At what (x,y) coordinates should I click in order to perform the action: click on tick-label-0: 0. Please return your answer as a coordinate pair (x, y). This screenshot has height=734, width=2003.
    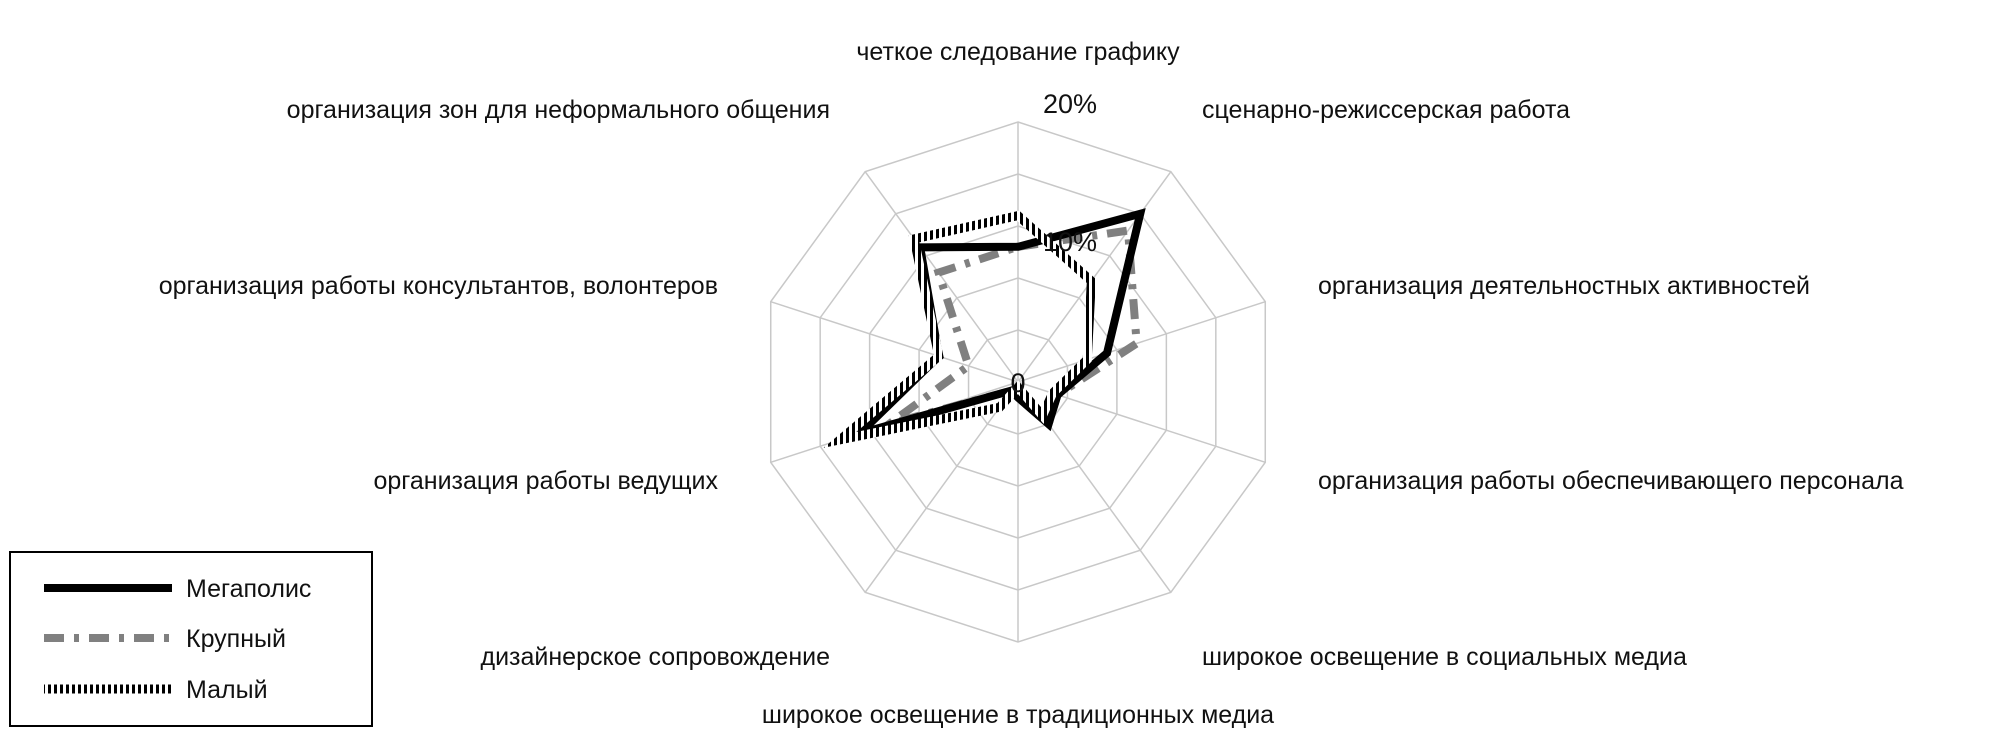
    Looking at the image, I should click on (1017, 383).